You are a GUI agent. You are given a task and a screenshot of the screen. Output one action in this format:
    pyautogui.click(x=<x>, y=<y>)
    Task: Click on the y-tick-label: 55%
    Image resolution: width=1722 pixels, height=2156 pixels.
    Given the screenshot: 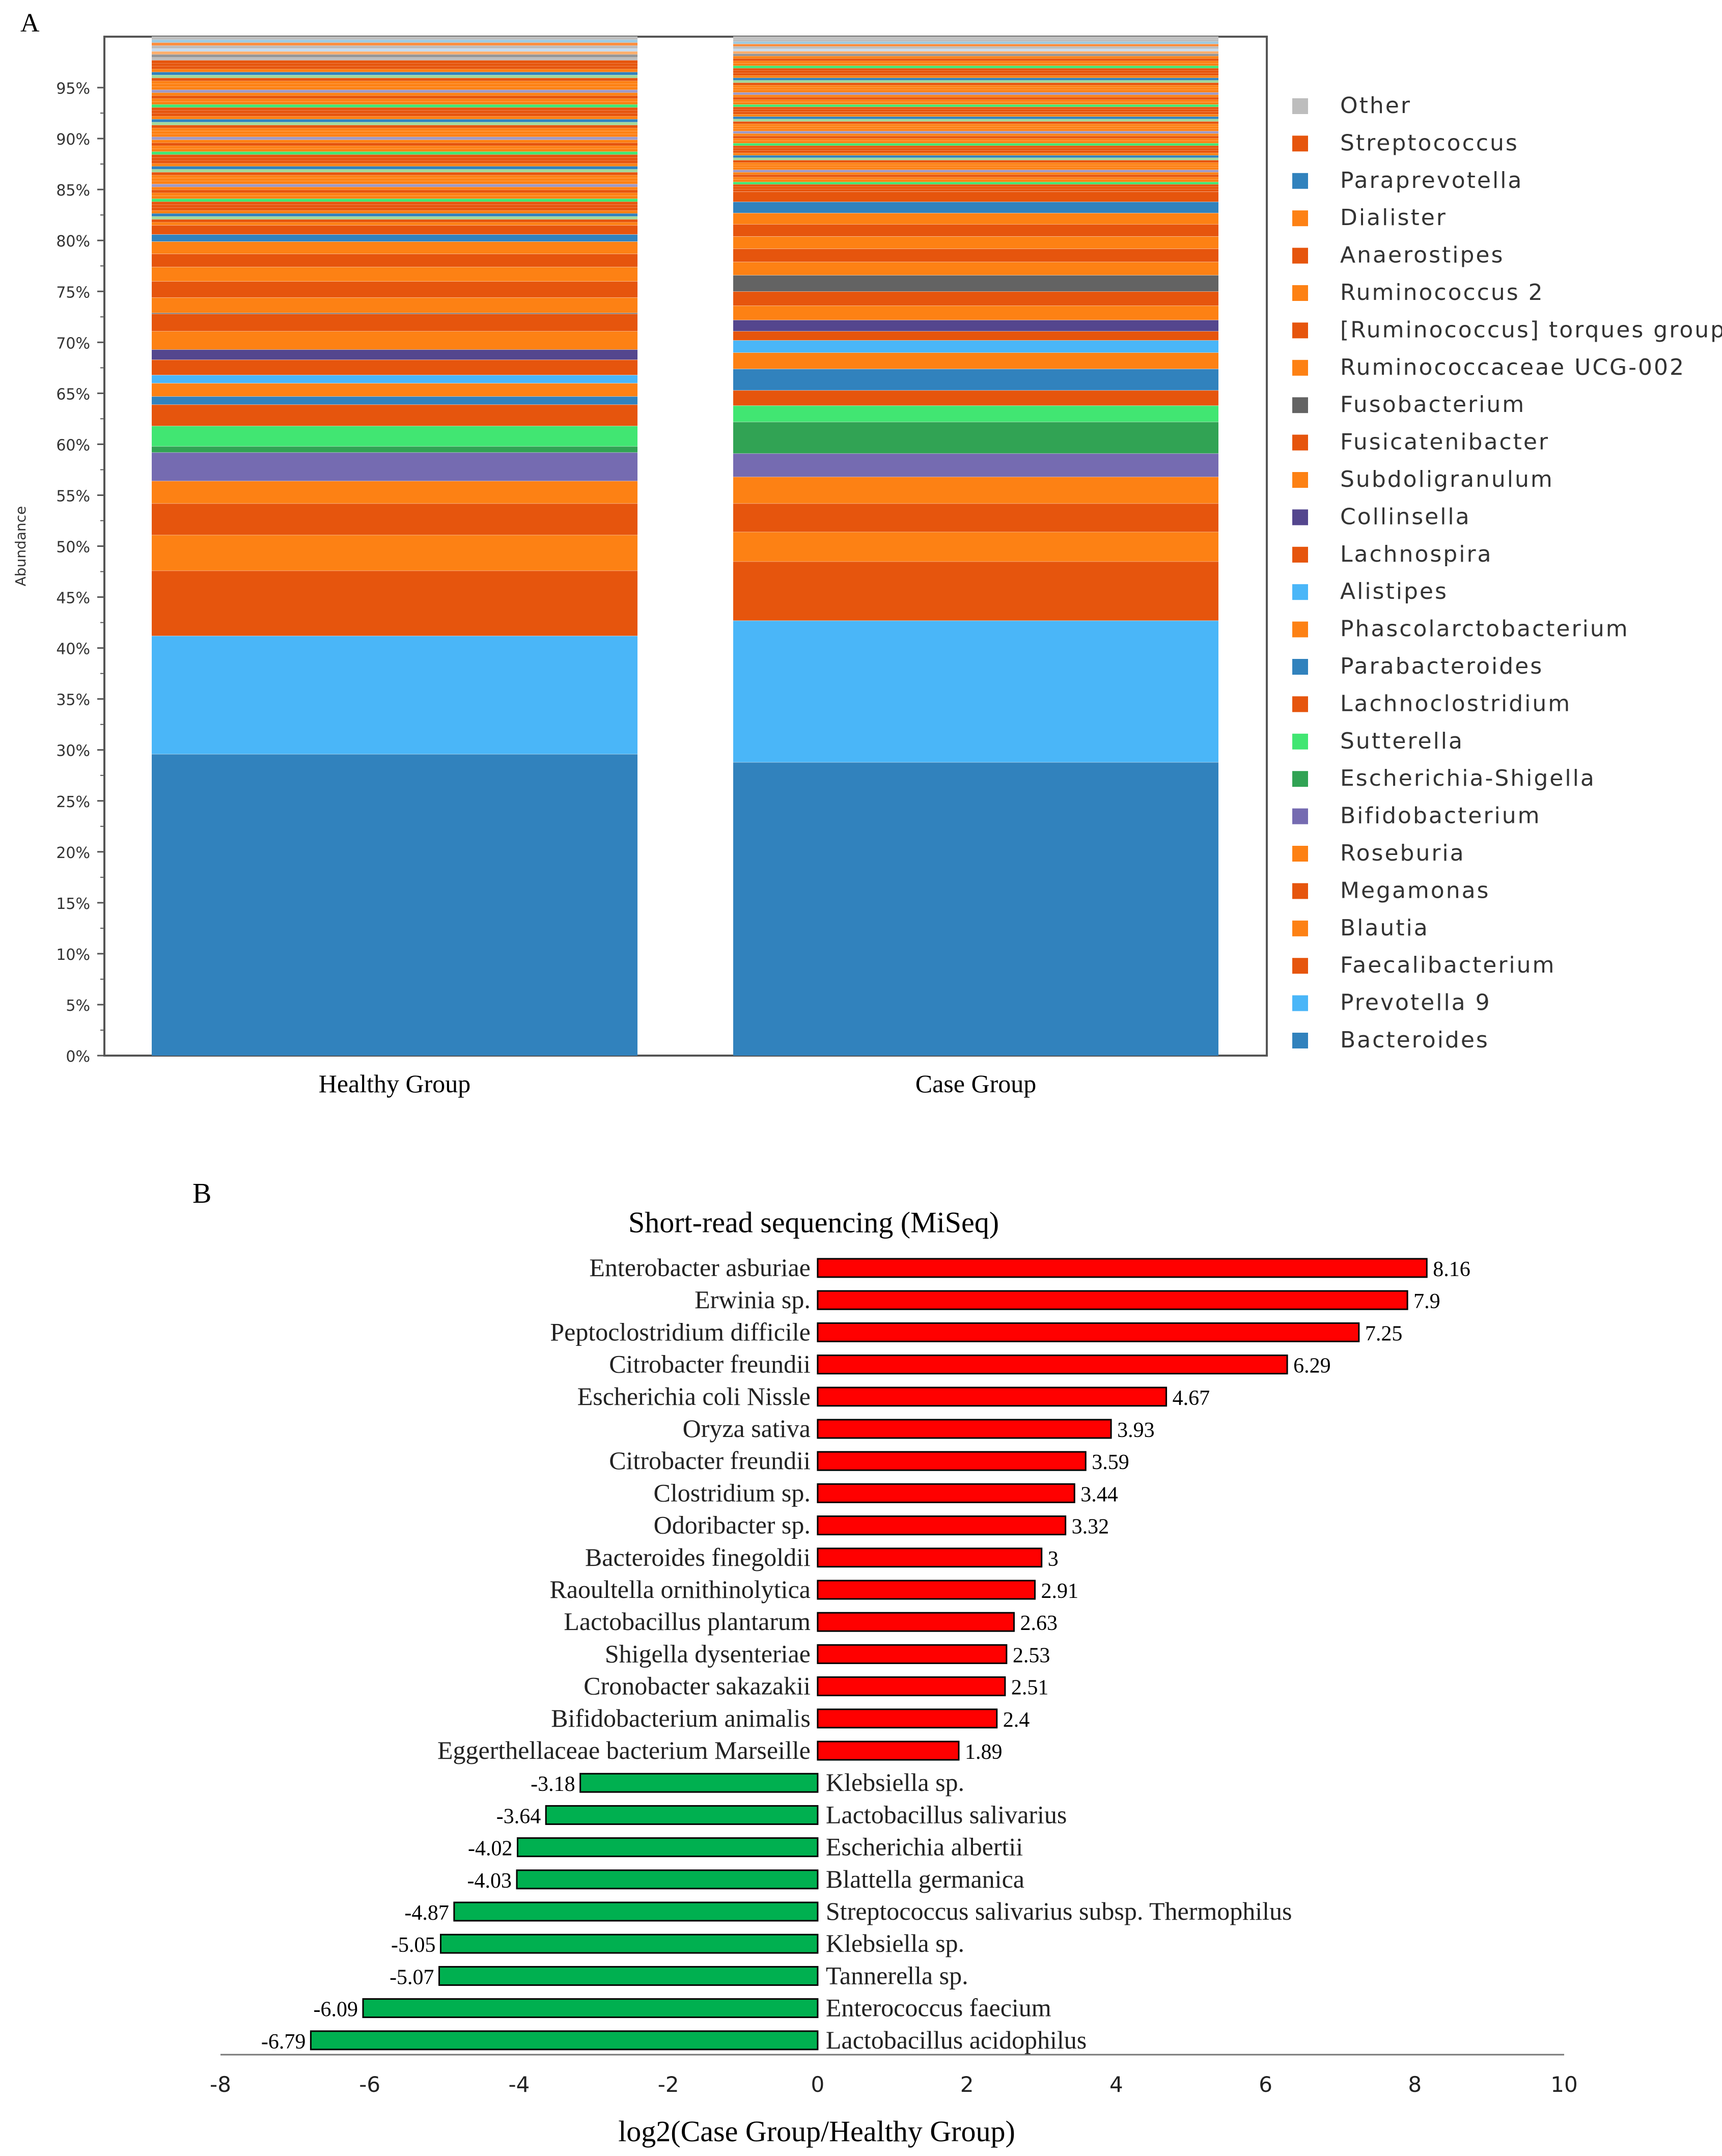 What is the action you would take?
    pyautogui.click(x=73, y=496)
    